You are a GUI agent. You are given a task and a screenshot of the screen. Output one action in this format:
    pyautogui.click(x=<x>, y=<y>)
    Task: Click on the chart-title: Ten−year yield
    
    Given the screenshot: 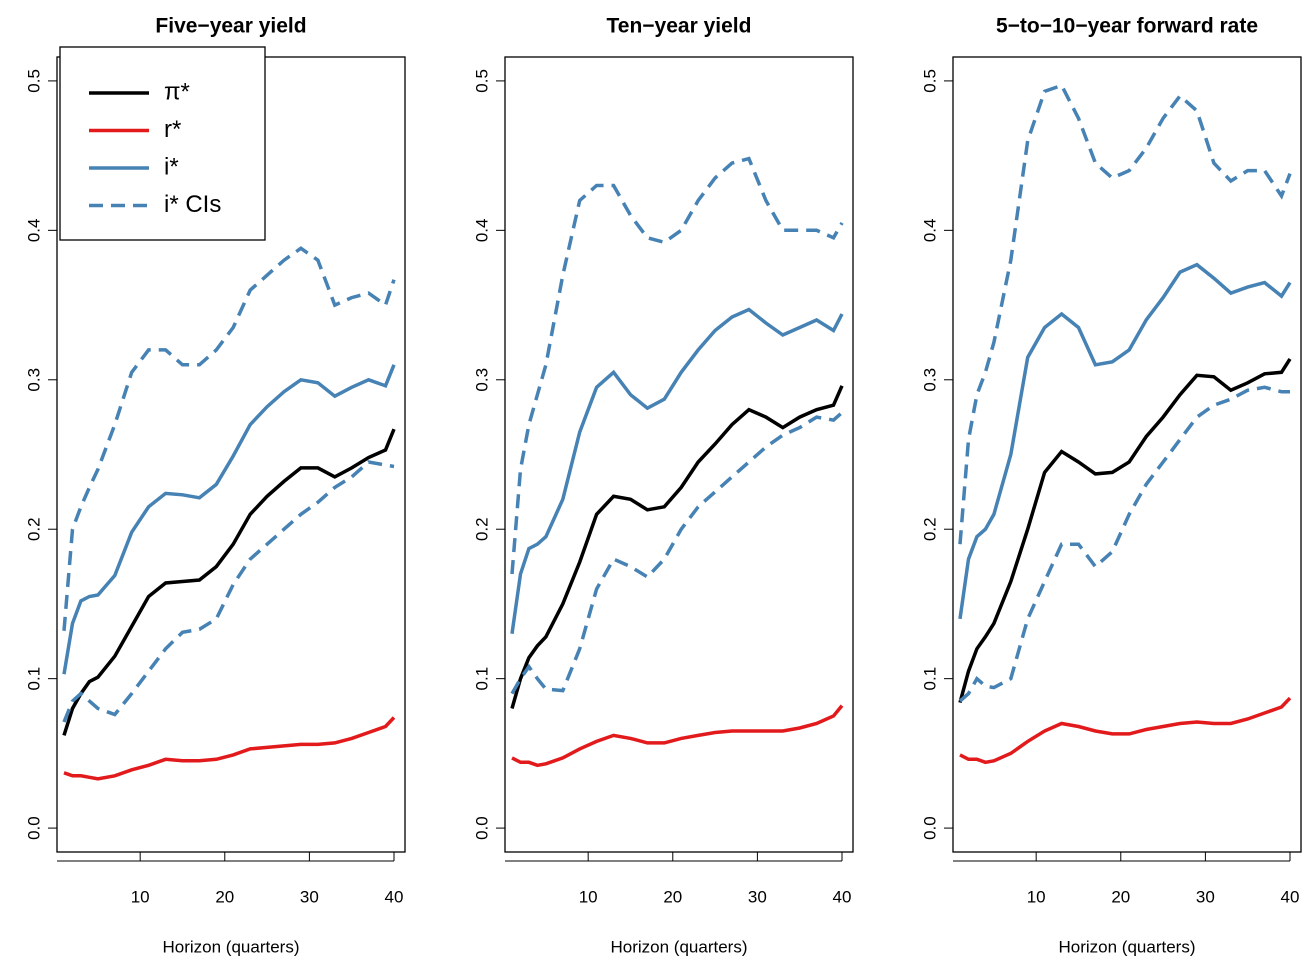 What is the action you would take?
    pyautogui.click(x=679, y=26)
    